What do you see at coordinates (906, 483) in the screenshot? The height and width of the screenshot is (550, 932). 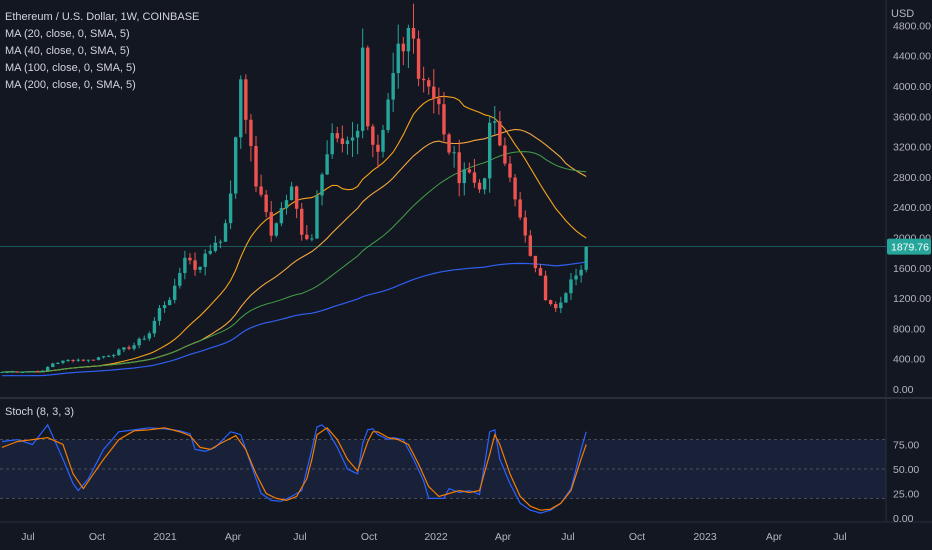 I see `stoch-axis: 0.00 25.00 50.00 75.00` at bounding box center [906, 483].